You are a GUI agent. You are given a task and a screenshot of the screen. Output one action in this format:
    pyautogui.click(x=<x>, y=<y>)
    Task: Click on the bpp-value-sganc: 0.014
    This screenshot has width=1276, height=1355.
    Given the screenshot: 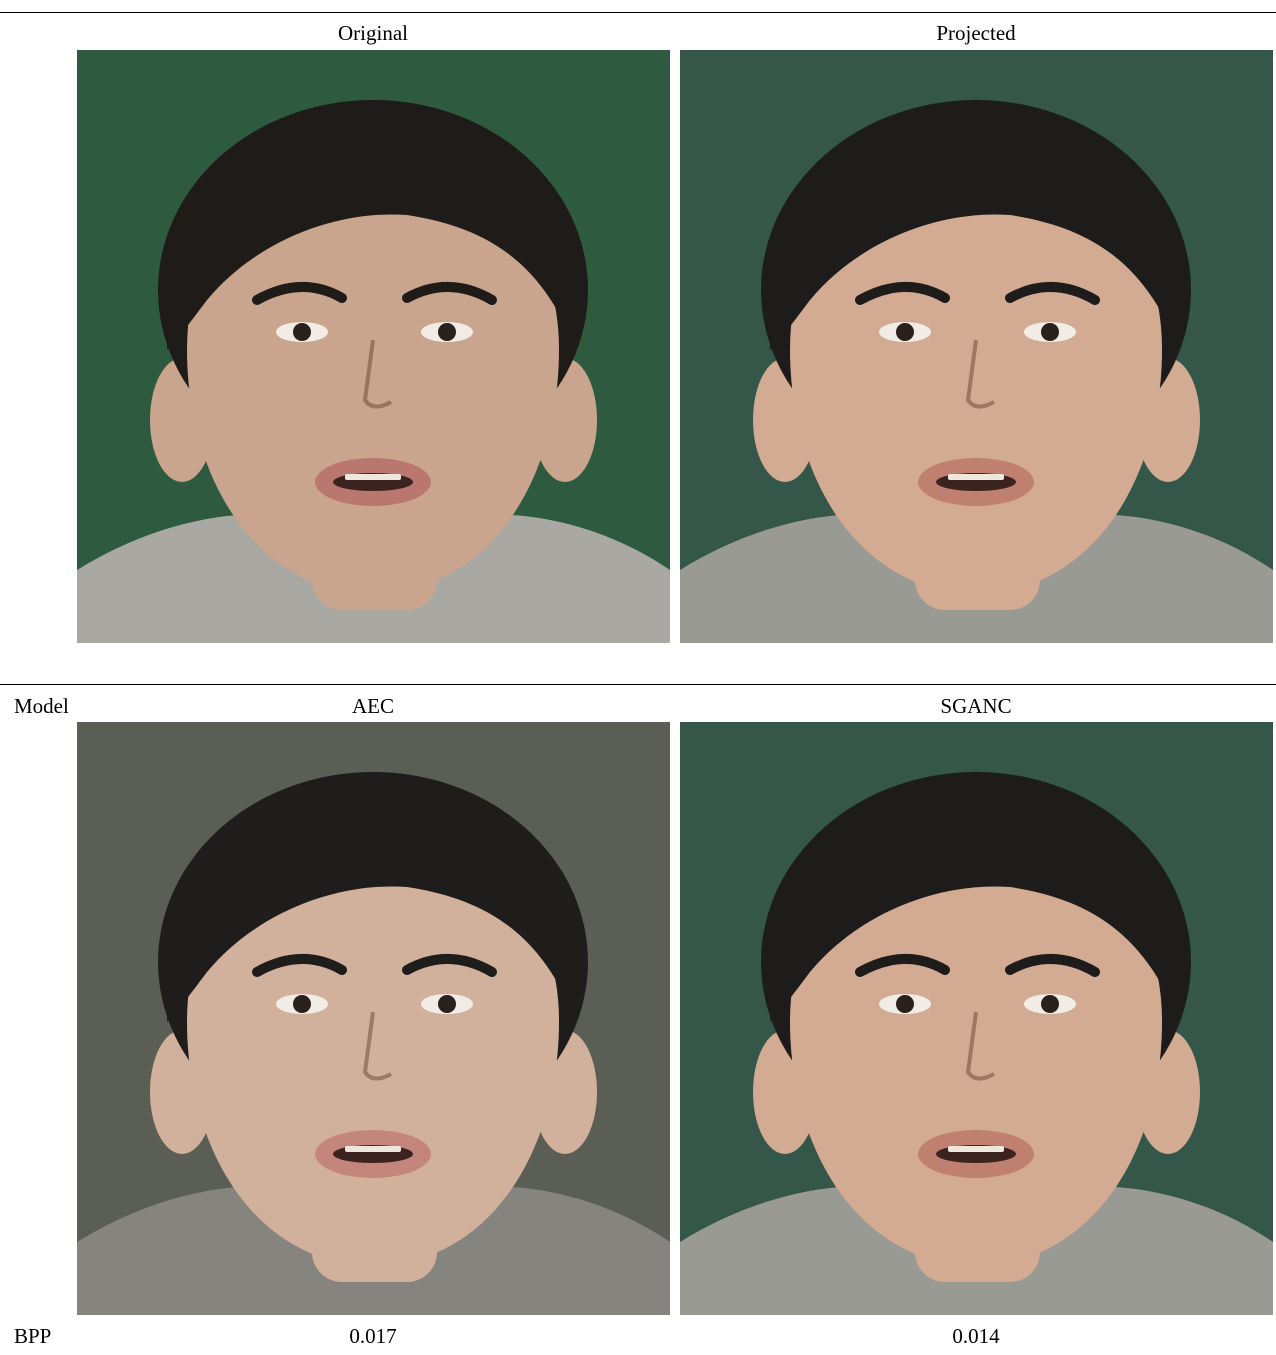 What is the action you would take?
    pyautogui.click(x=976, y=1336)
    